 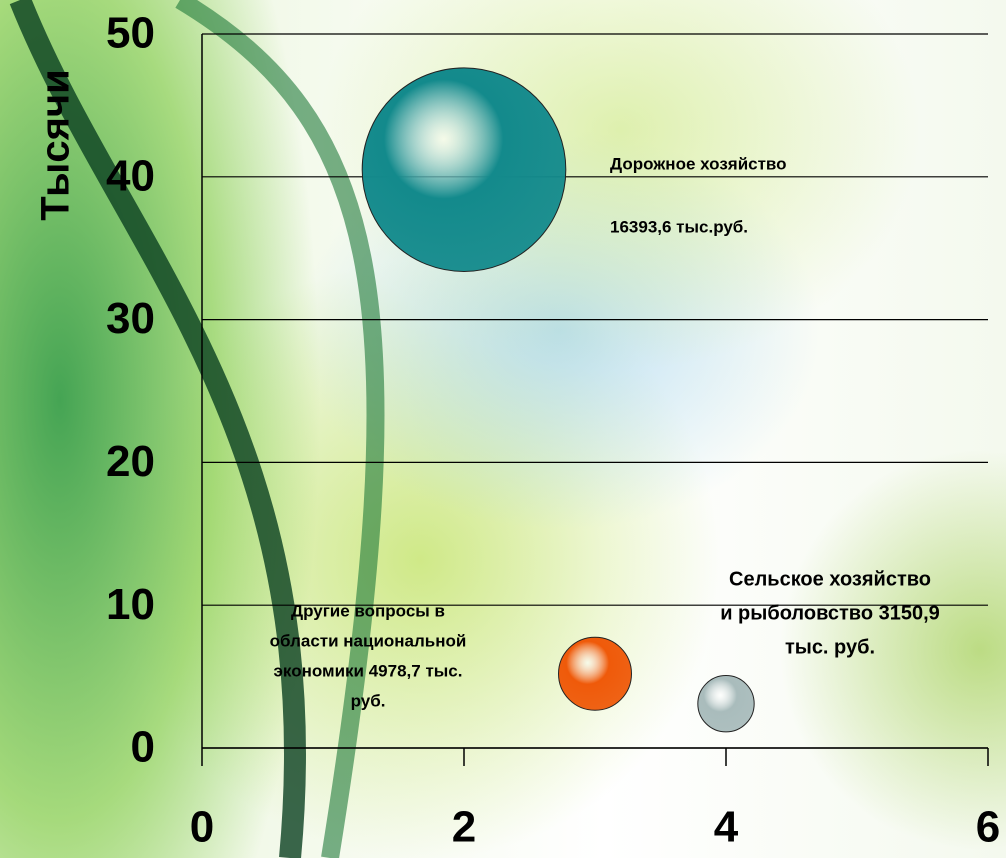 I want to click on data-label: 16393,6 тыс.руб., so click(x=679, y=226).